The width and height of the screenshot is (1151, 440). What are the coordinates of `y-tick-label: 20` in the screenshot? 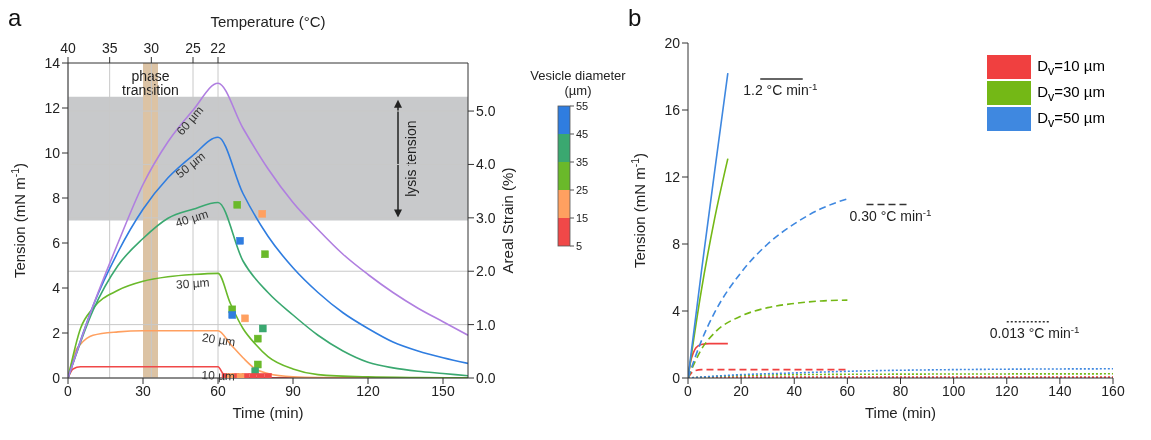 It's located at (672, 42).